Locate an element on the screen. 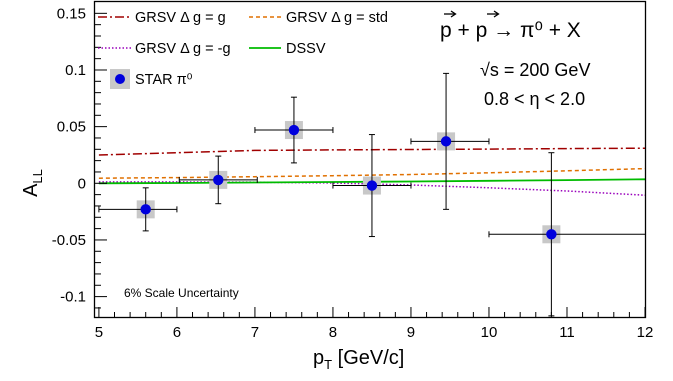  legend-swatch-star-marker is located at coordinates (120, 79).